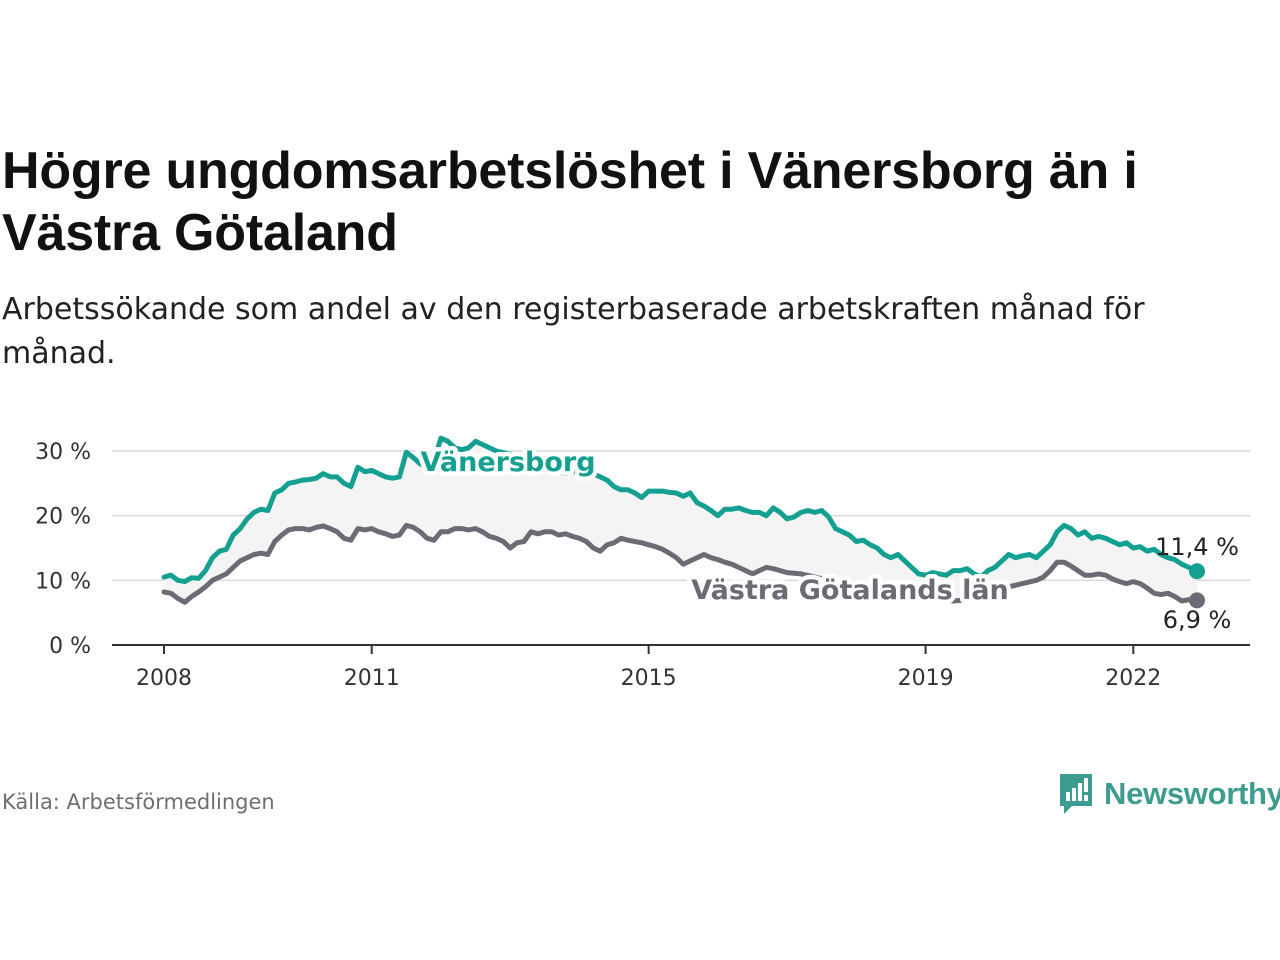 The width and height of the screenshot is (1280, 960). Describe the element at coordinates (680, 510) in the screenshot. I see `series-line-vanersborg` at that location.